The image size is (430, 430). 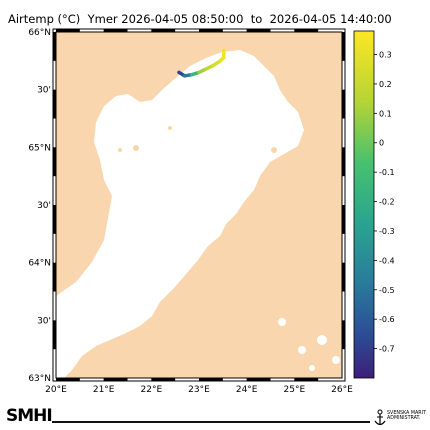 I want to click on maritime-administration-logo: SVENSKA MARIT ADMINISTRAT., so click(x=402, y=419).